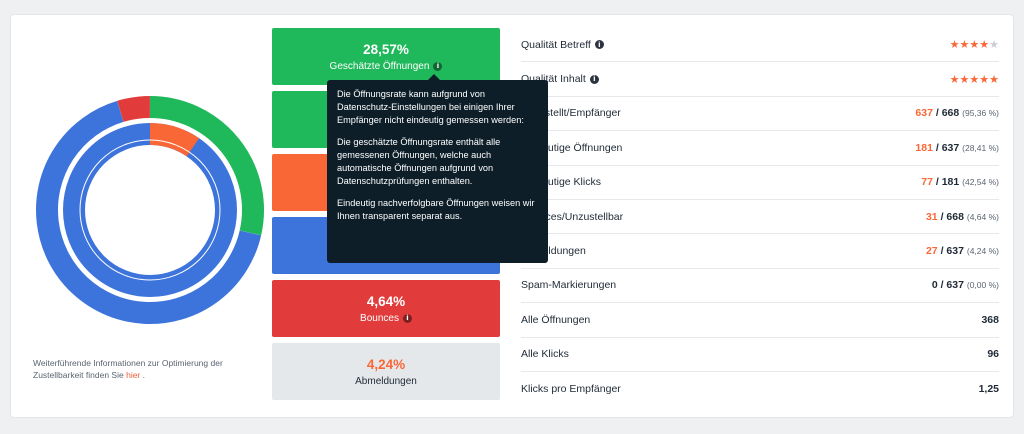  I want to click on donut-segment-rest, so click(149, 212).